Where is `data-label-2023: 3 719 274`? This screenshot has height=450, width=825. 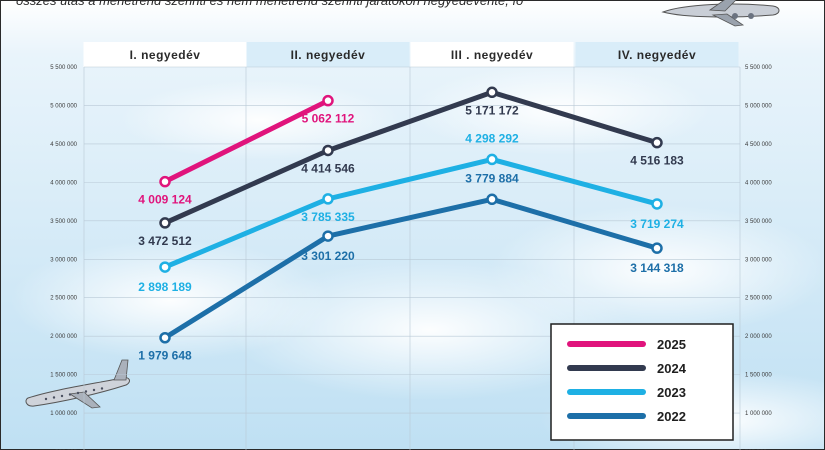
data-label-2023: 3 719 274 is located at coordinates (657, 224).